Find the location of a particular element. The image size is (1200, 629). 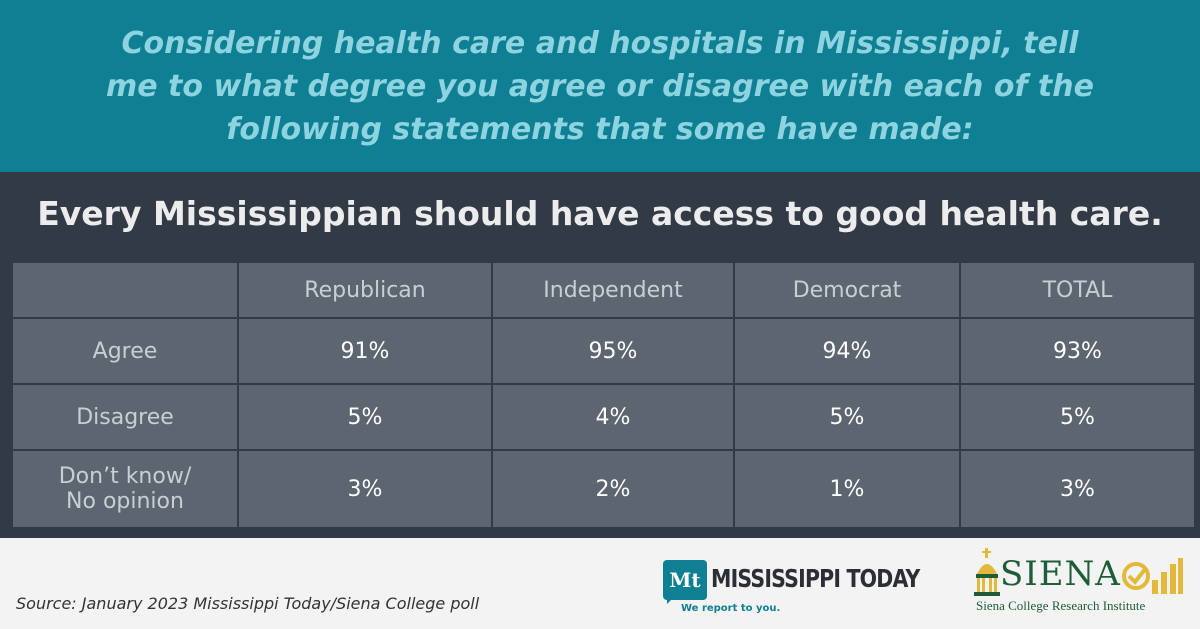

row-header: Agree is located at coordinates (125, 351).